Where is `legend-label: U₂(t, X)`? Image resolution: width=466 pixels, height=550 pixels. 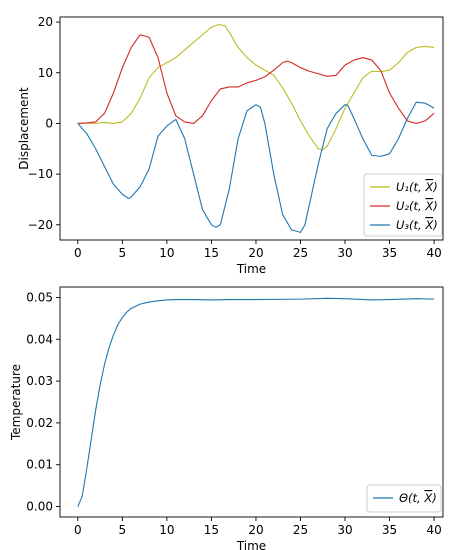 legend-label: U₂(t, X) is located at coordinates (417, 206).